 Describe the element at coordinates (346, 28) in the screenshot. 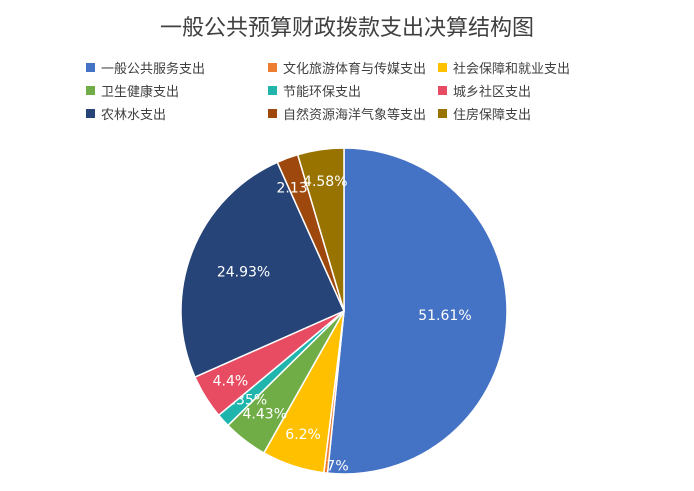

I see `chart-title: 一般公共预算财政拨款支出决算结构图` at that location.